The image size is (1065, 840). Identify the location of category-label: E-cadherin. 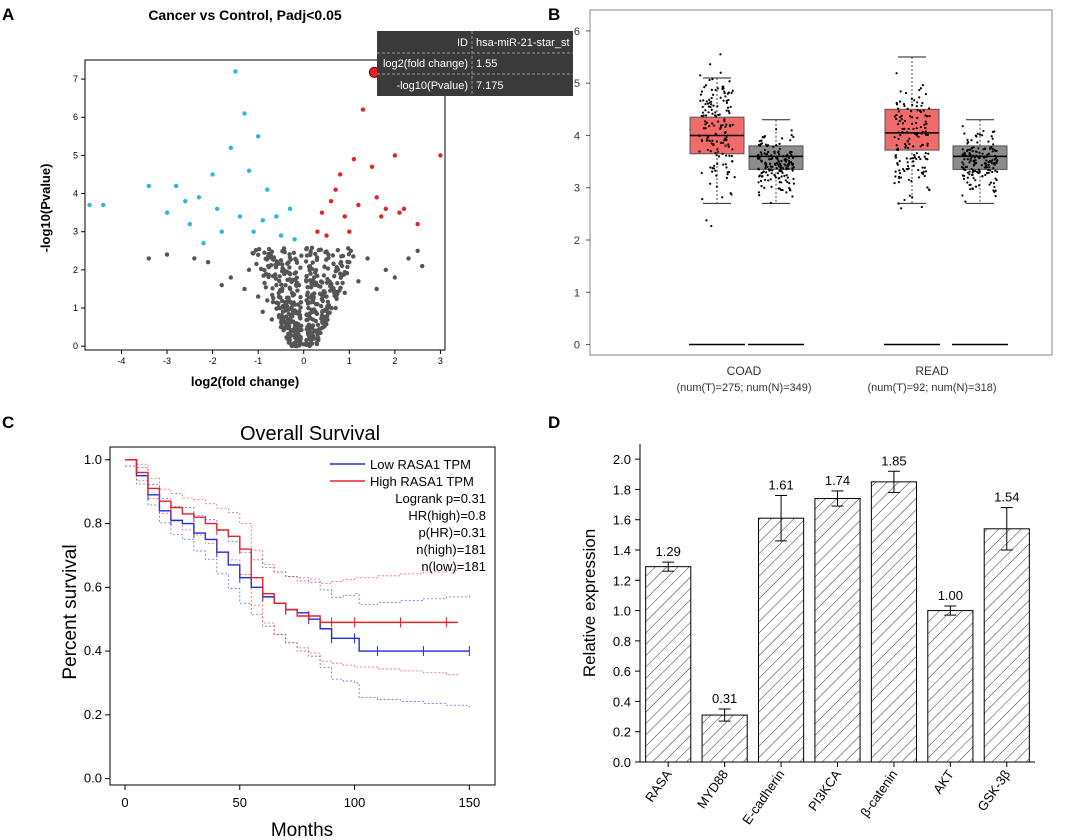
(763, 797).